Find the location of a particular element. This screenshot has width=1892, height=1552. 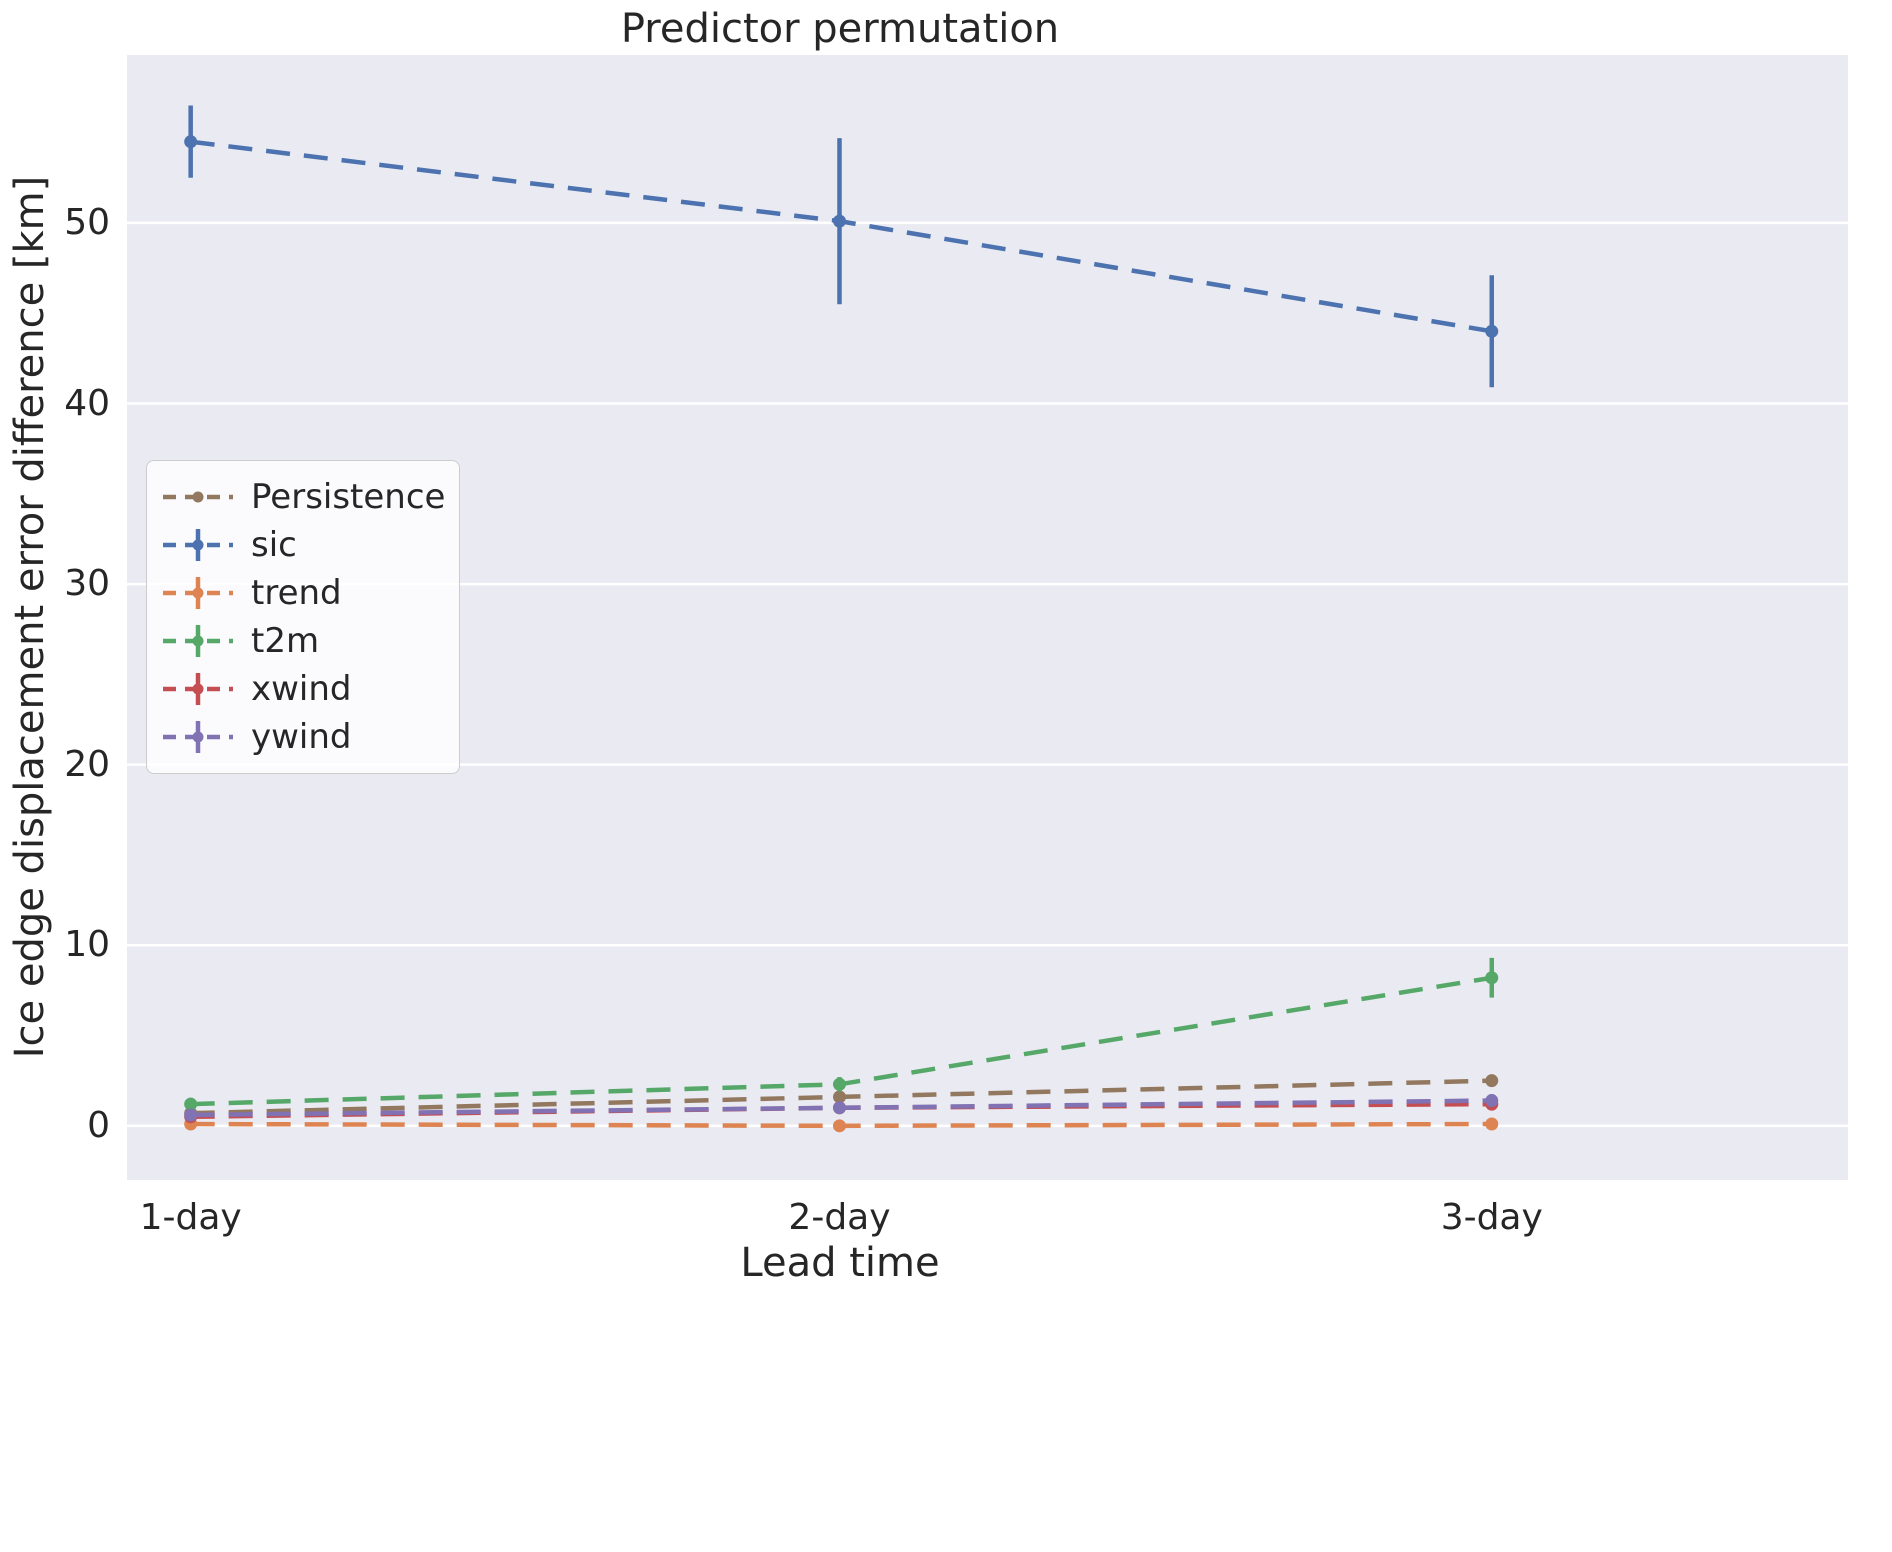

legend-item-sic: sic is located at coordinates (306, 545).